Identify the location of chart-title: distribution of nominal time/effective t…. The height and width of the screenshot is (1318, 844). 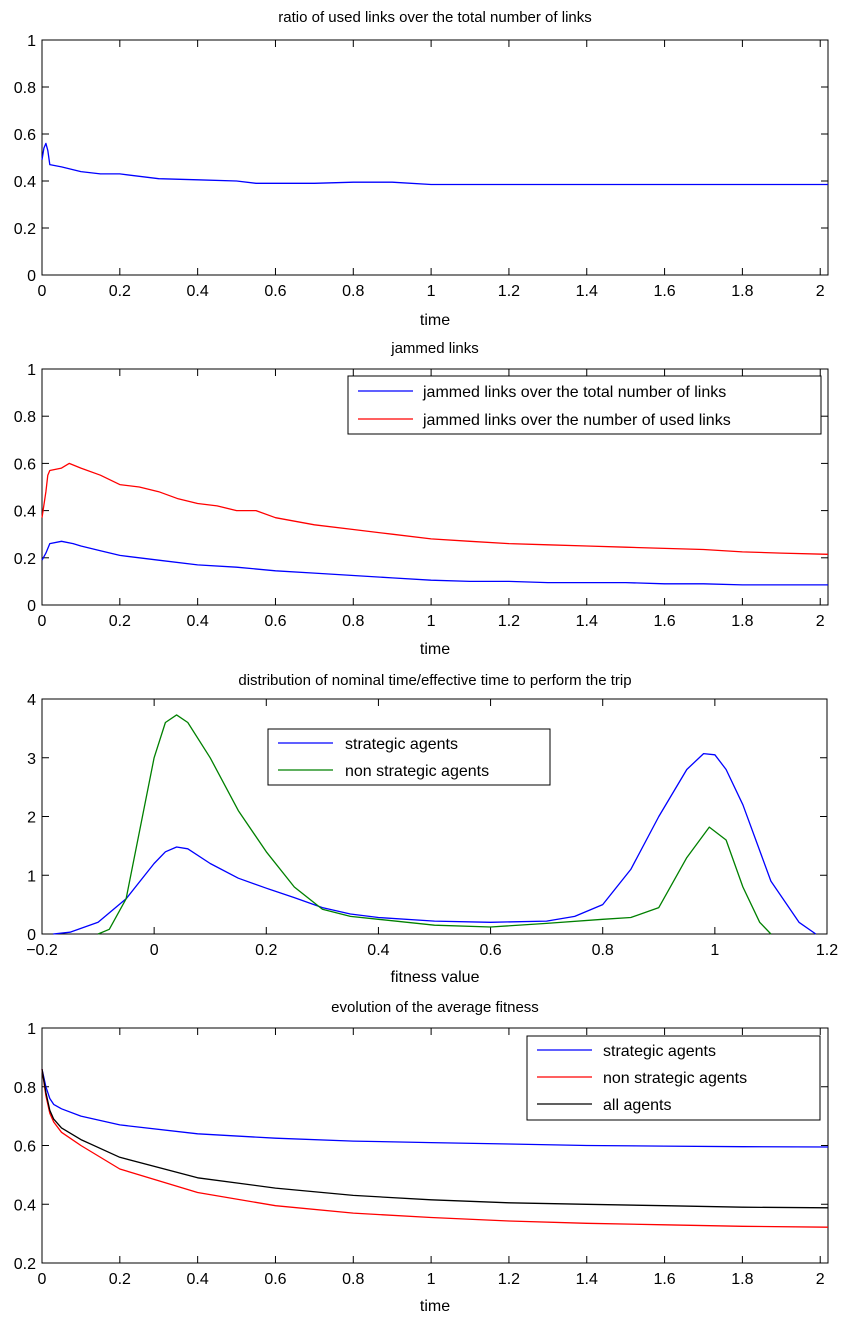
(434, 680).